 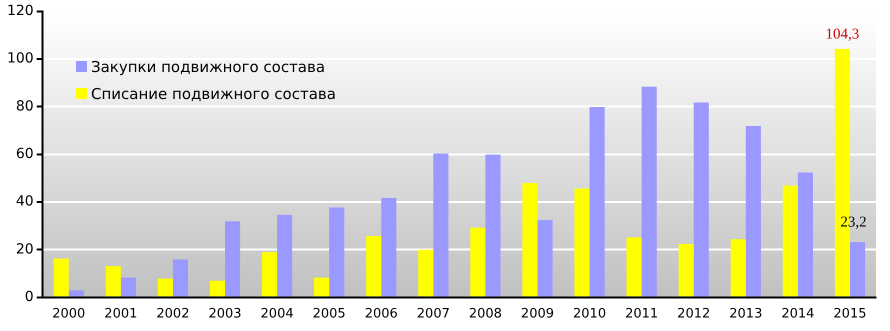 I want to click on x-tick-label: 2005, so click(x=329, y=314).